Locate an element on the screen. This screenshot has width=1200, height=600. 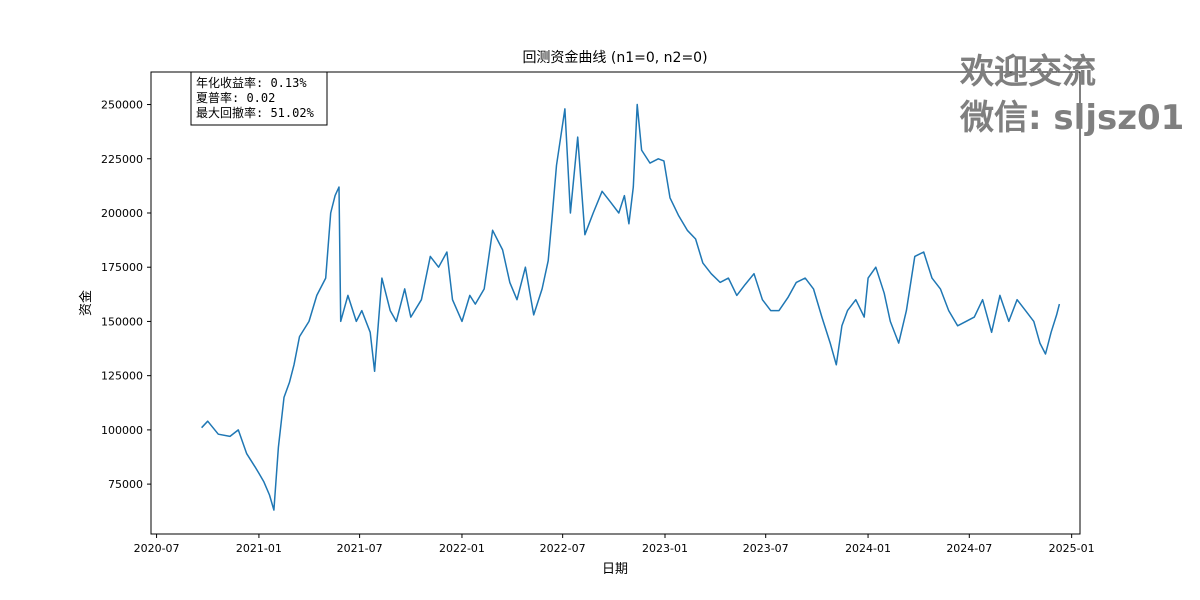
x-tick-label-3: 2022-01 is located at coordinates (462, 548).